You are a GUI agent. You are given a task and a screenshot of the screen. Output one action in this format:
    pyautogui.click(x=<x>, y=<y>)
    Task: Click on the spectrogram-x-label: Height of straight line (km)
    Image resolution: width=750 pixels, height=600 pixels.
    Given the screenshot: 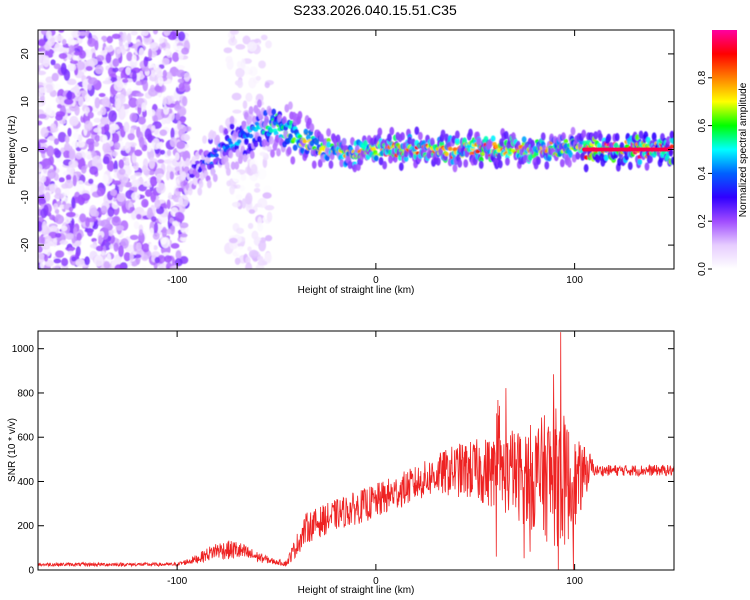 What is the action you would take?
    pyautogui.click(x=356, y=290)
    